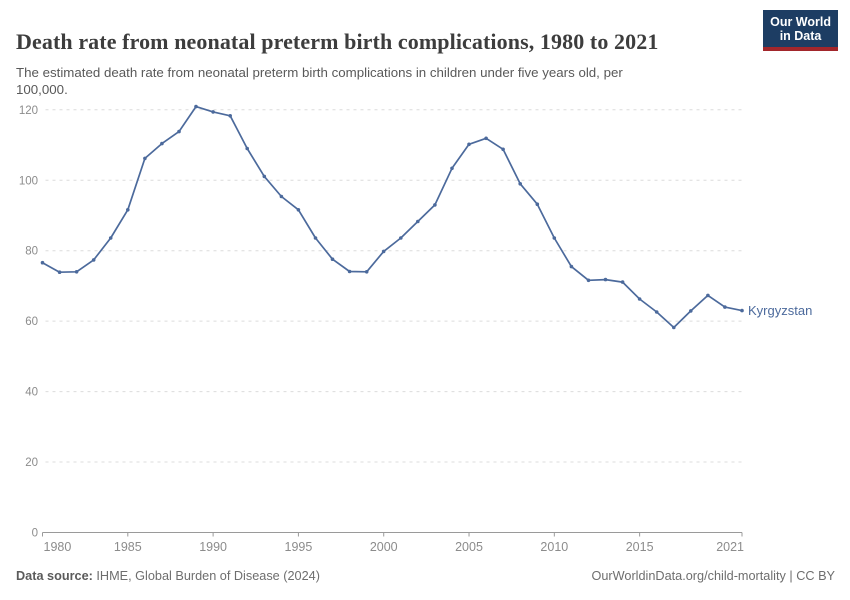 The image size is (850, 600). I want to click on data-source-text: IHME, Global Burden of Disease (2024), so click(206, 576).